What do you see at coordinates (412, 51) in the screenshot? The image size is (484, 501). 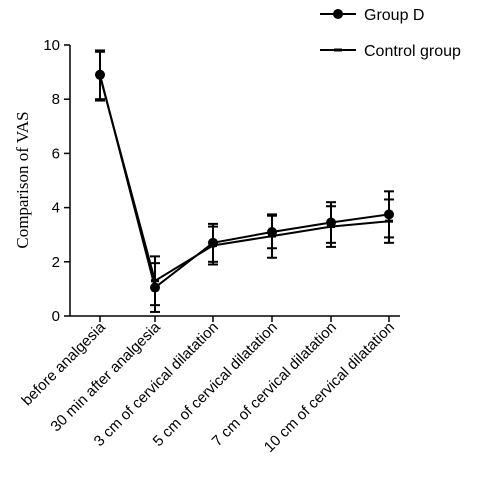 I see `legend-label: Control group` at bounding box center [412, 51].